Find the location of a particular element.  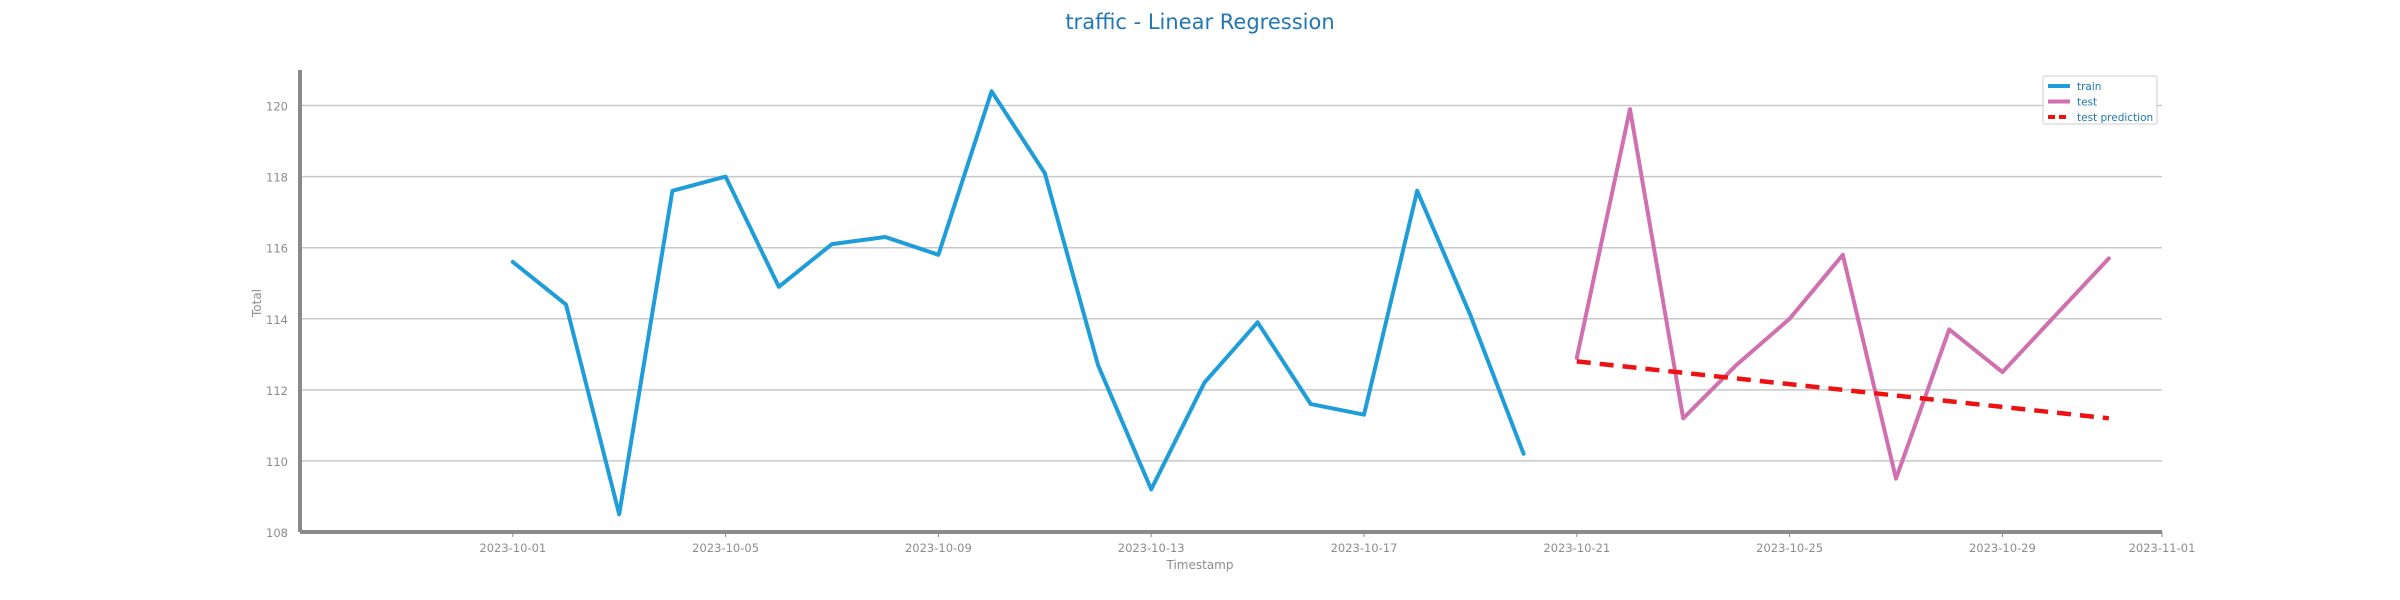

series-line-test-prediction is located at coordinates (1843, 390).